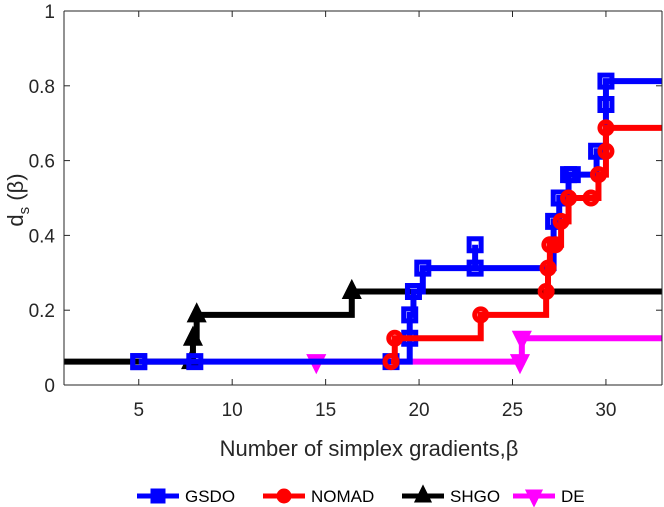  Describe the element at coordinates (512, 410) in the screenshot. I see `x-tick-label: 25` at that location.